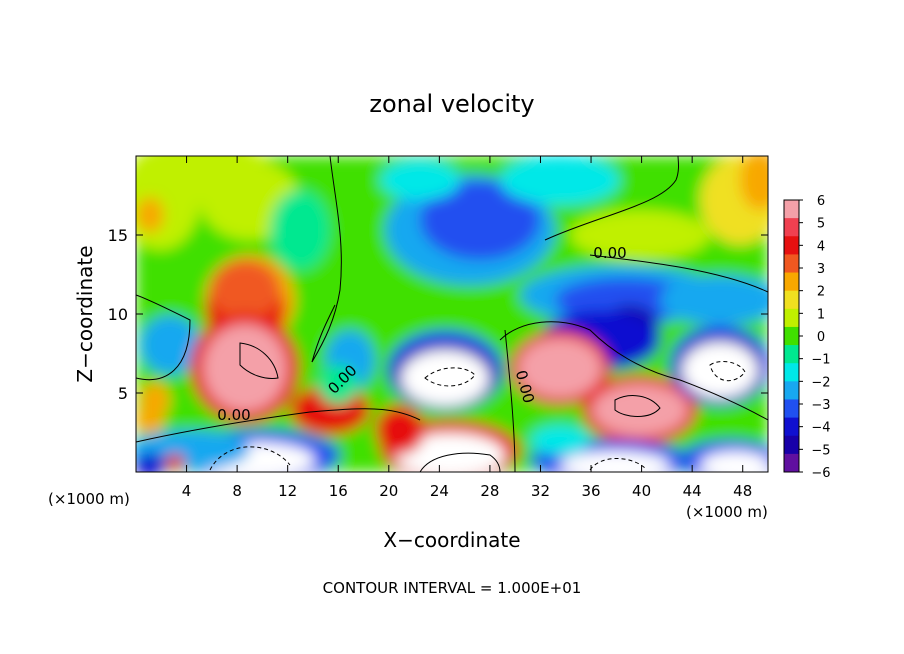 This screenshot has height=654, width=904. I want to click on x-tick-label: 4, so click(187, 491).